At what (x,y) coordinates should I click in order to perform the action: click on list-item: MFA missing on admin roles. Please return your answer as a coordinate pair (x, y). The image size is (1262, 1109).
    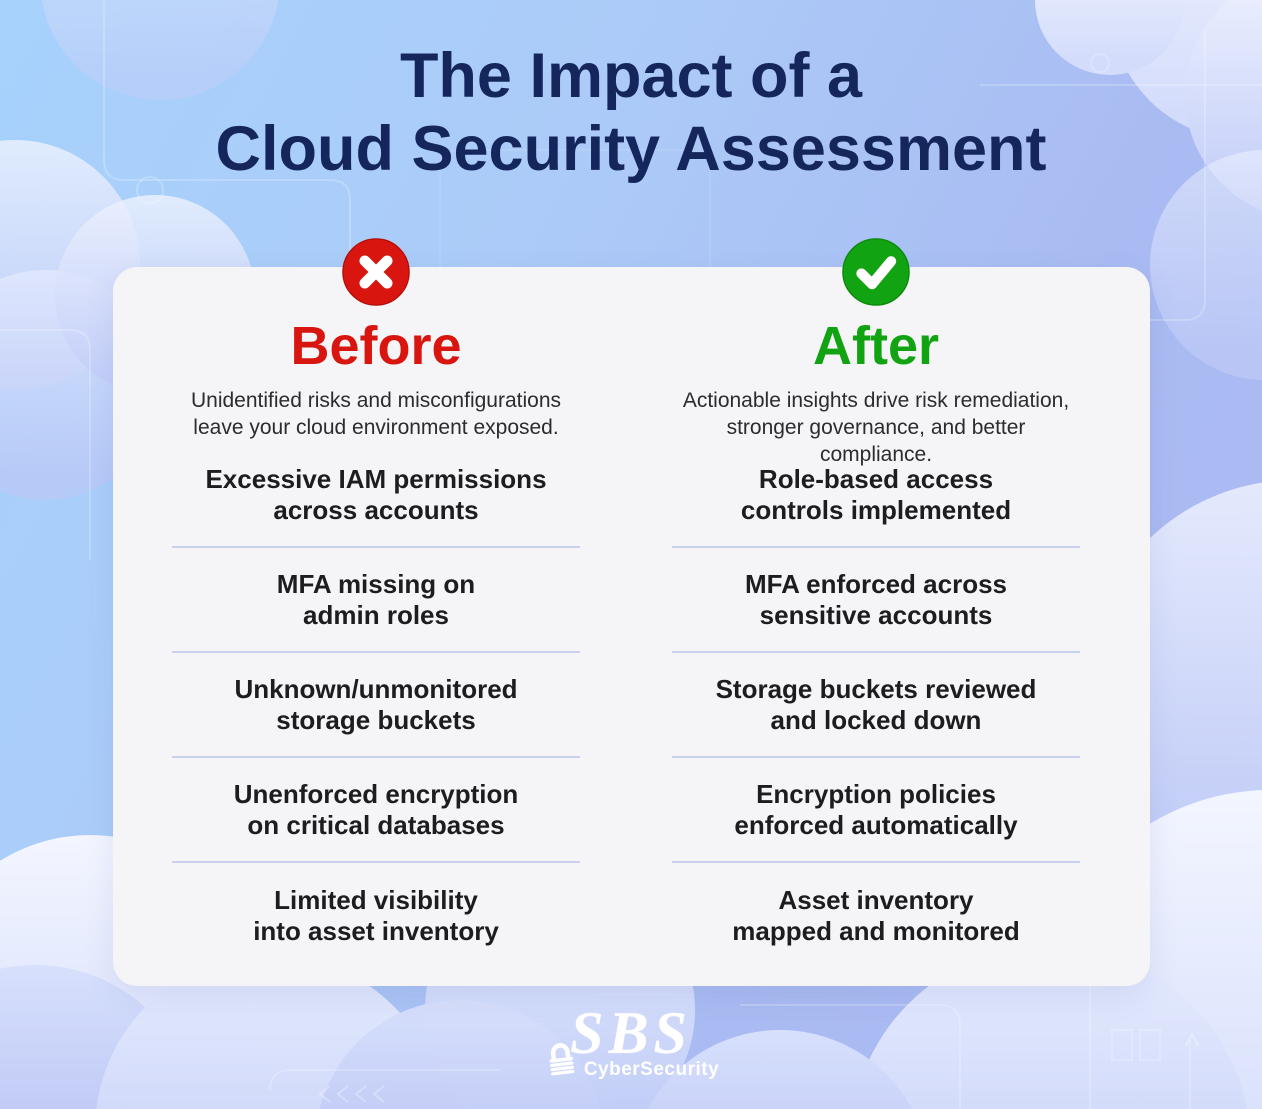
    Looking at the image, I should click on (376, 600).